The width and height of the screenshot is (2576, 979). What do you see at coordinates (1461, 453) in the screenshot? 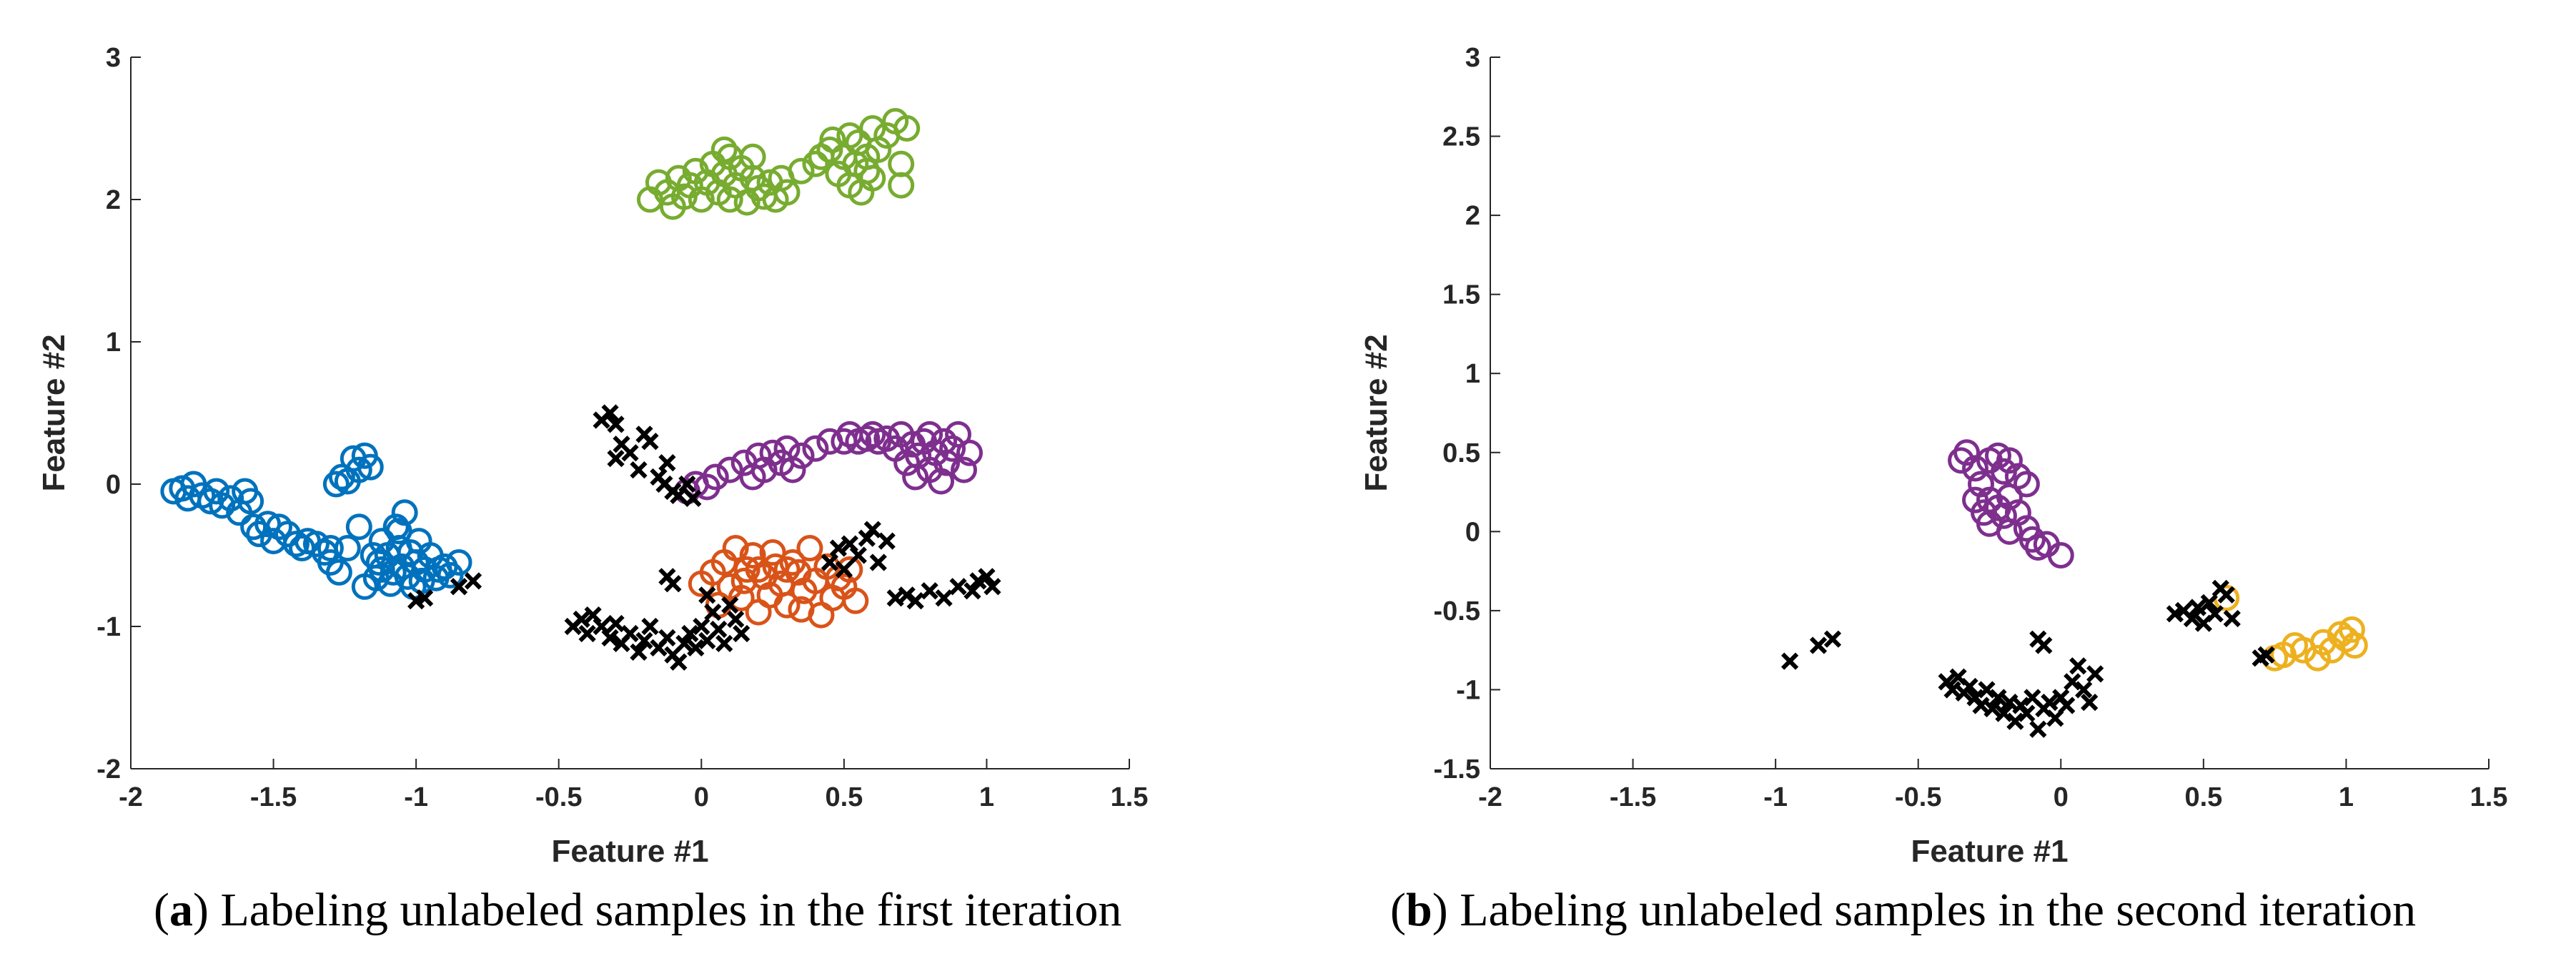
I see `y-tick-label: 0.5` at bounding box center [1461, 453].